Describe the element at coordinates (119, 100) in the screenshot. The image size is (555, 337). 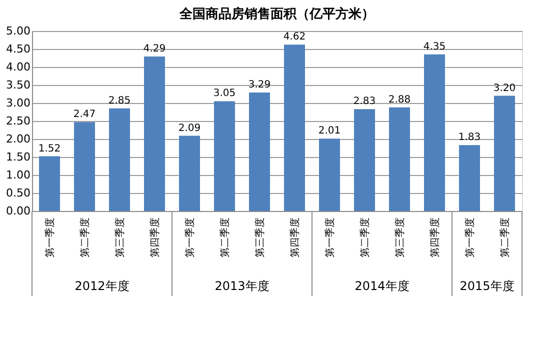
I see `data-label: 2.85` at that location.